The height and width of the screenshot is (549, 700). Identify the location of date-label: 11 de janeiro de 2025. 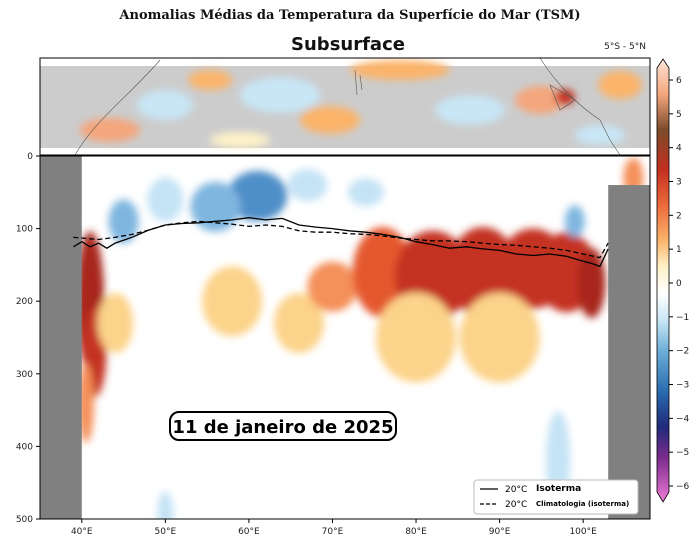
(282, 427).